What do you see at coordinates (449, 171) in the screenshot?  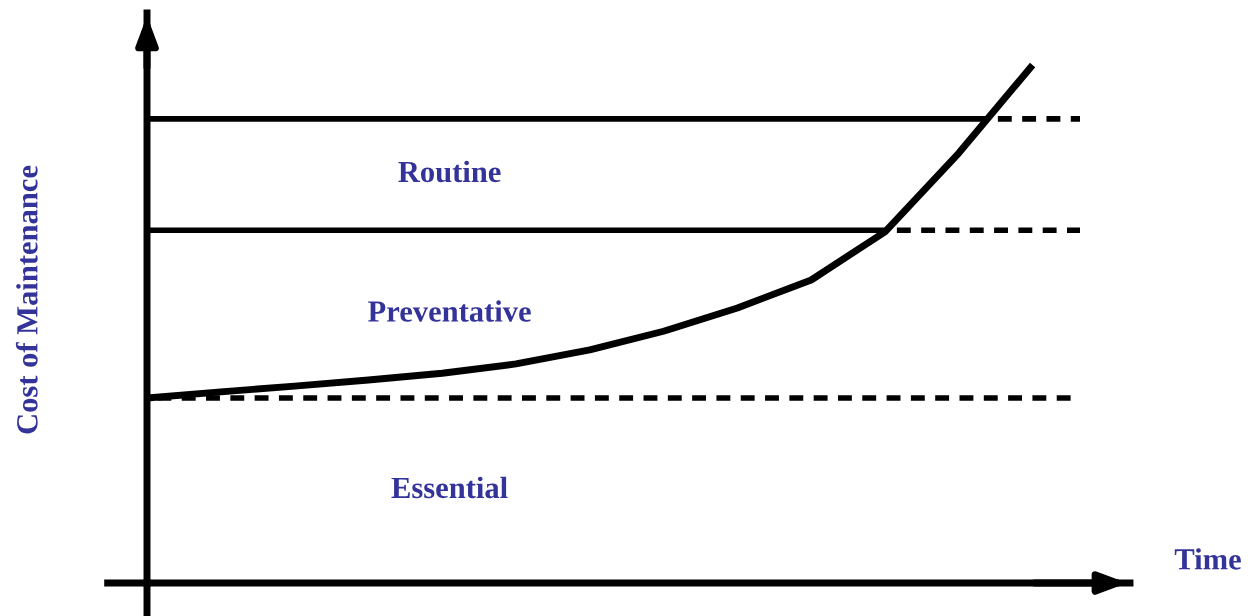 I see `annotation: Routine` at bounding box center [449, 171].